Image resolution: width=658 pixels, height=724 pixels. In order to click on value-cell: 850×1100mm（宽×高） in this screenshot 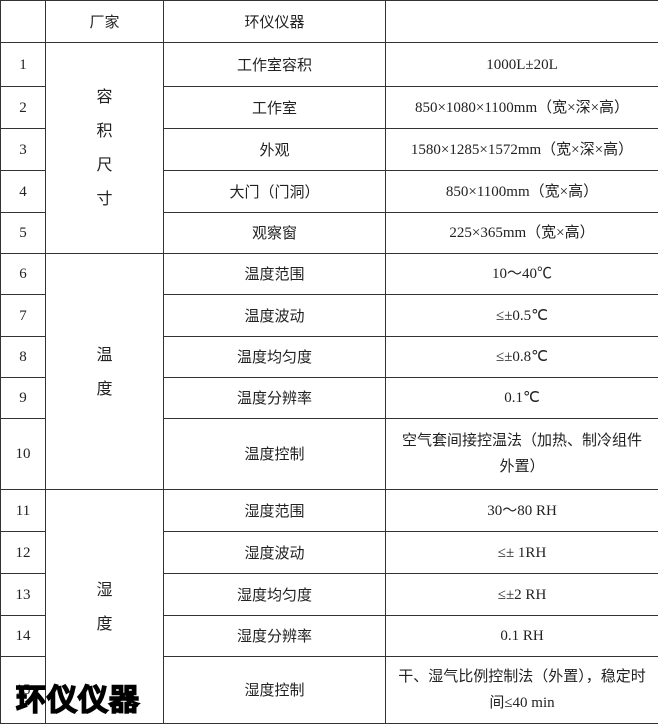, I will do `click(522, 192)`.